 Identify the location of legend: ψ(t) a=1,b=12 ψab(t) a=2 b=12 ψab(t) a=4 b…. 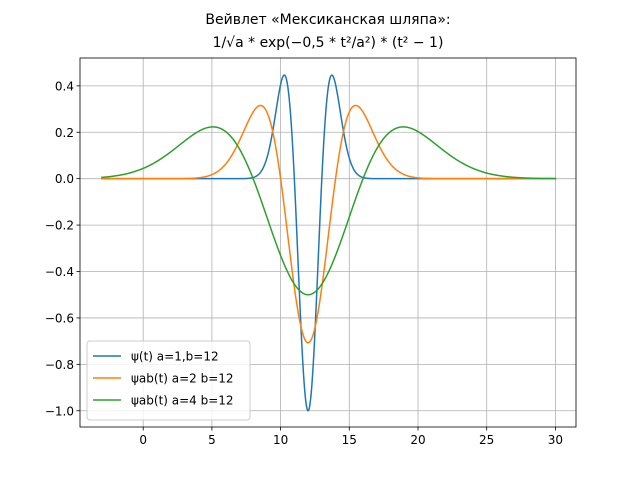
(168, 380).